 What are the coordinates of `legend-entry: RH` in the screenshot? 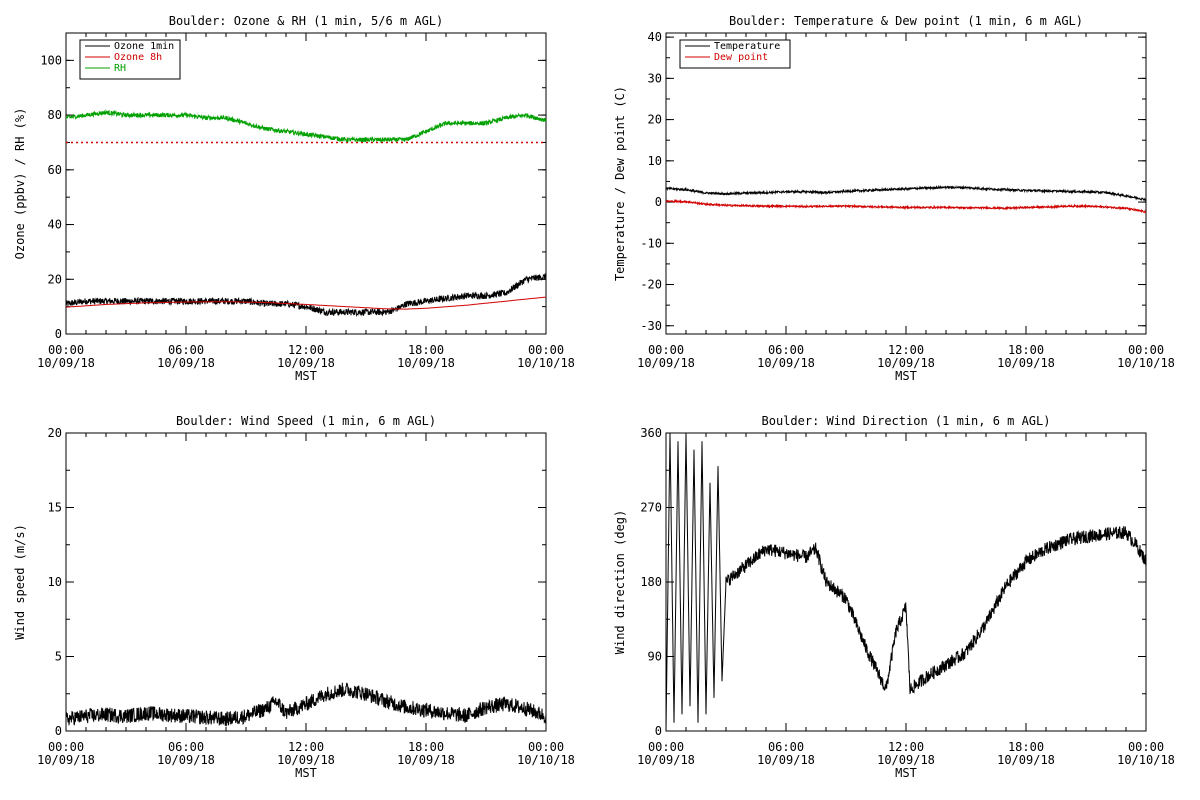 It's located at (120, 68).